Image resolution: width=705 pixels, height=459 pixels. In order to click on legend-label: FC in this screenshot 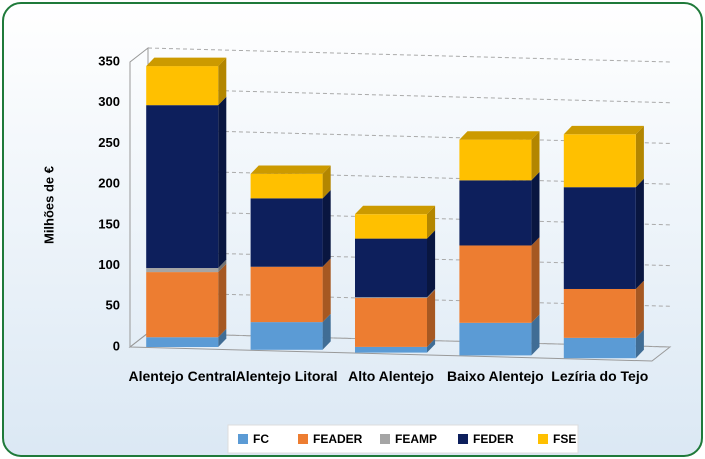, I will do `click(261, 439)`.